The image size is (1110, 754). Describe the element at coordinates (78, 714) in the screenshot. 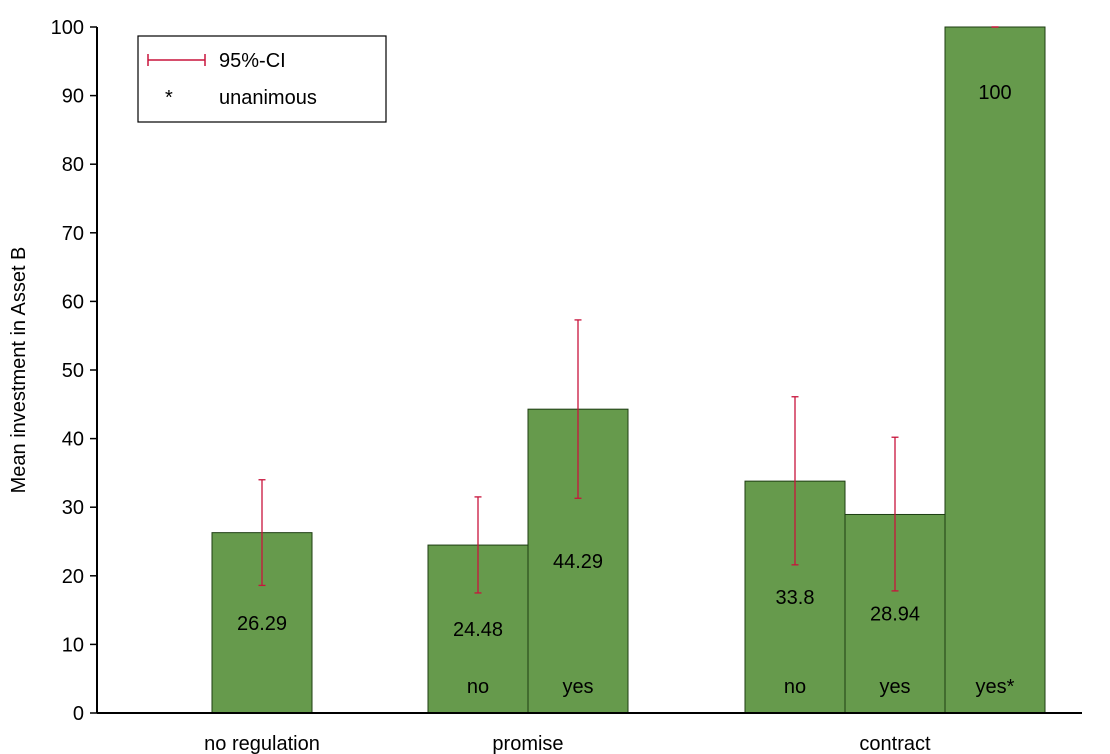

I see `y-tick-label: 0` at that location.